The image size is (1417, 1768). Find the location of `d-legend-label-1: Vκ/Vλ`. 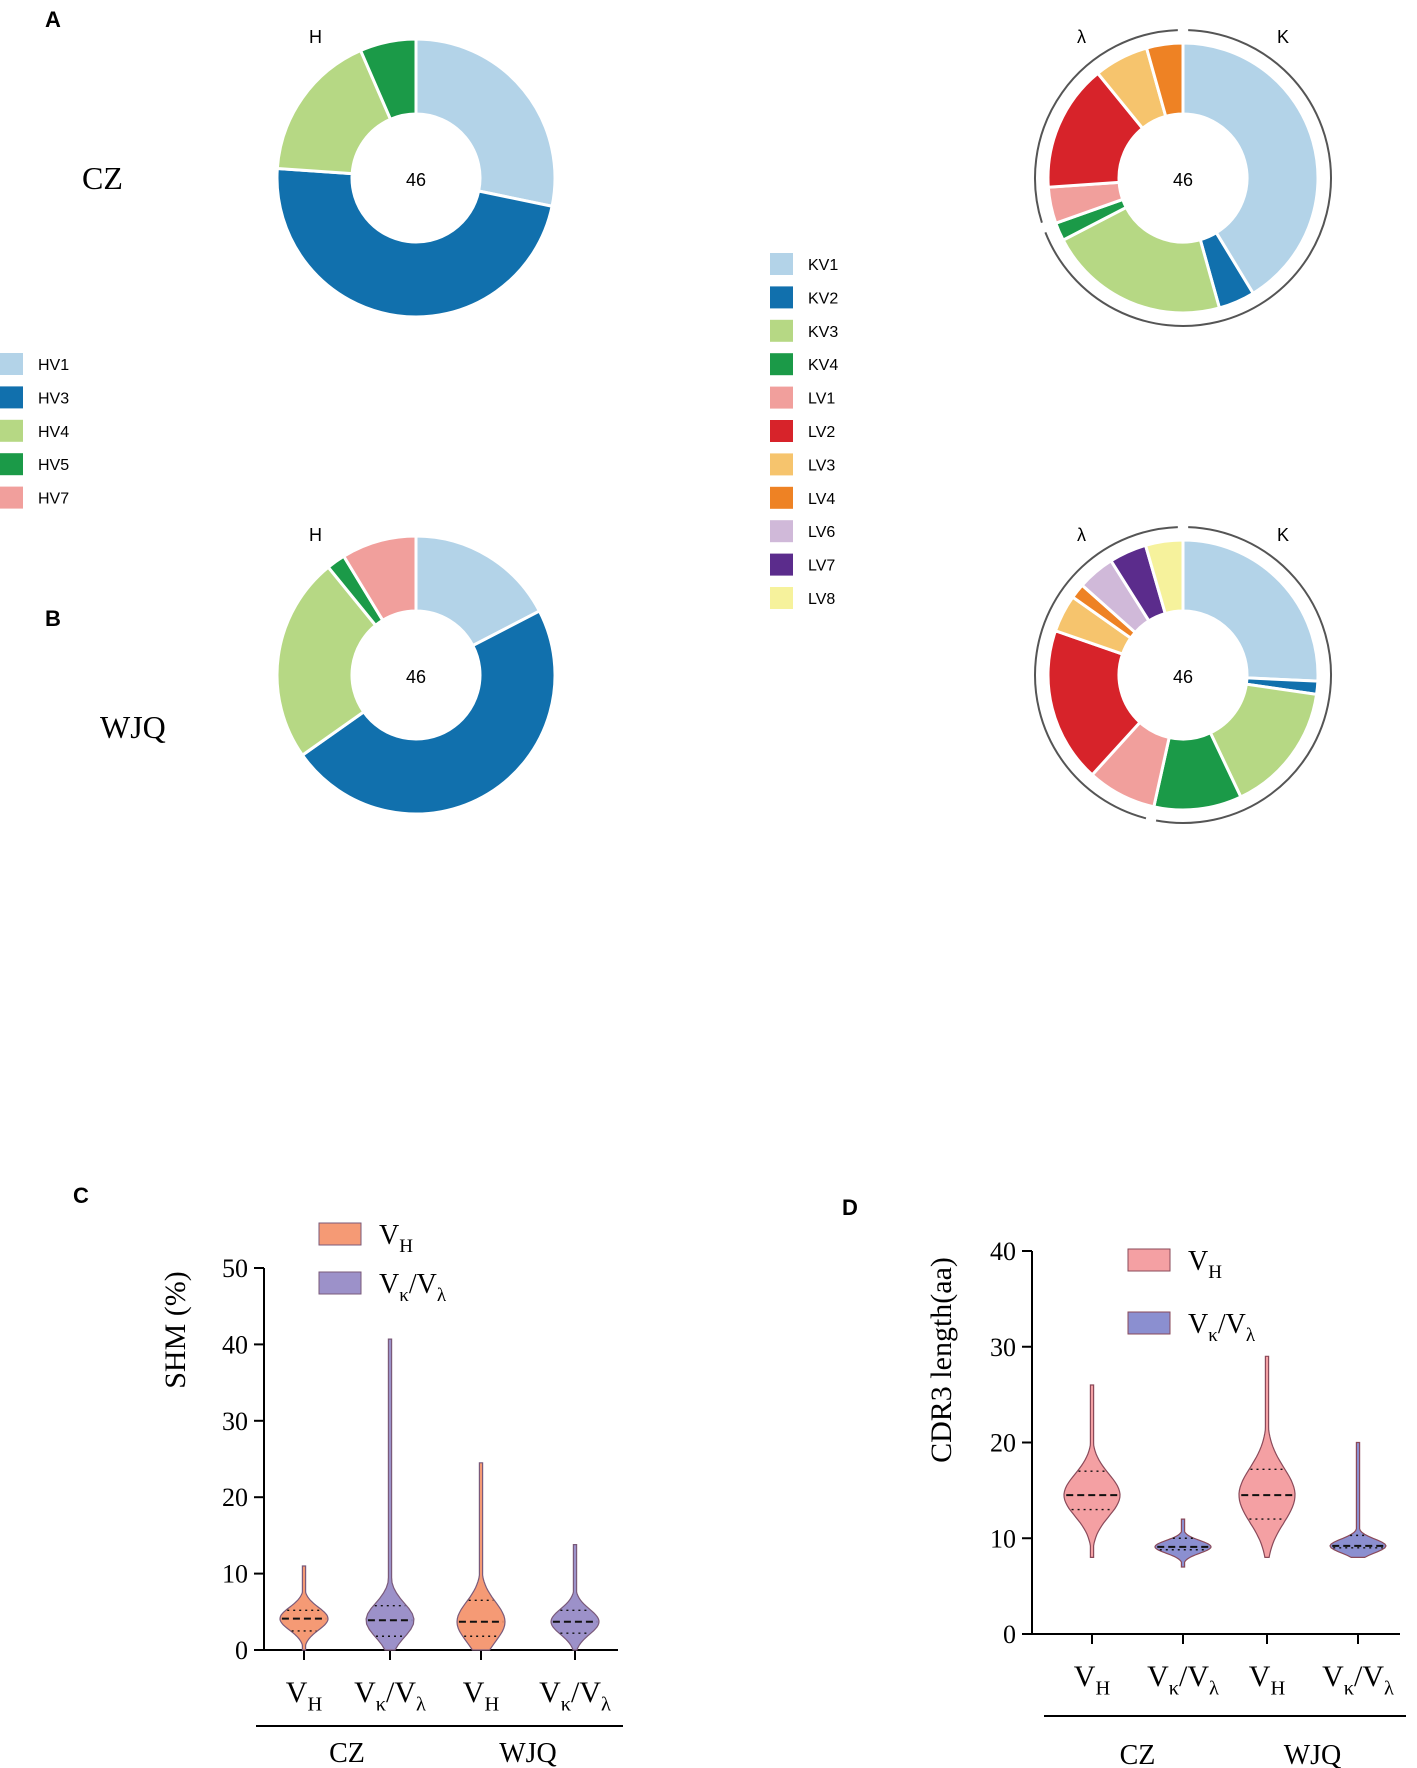

d-legend-label-1: Vκ/Vλ is located at coordinates (1222, 1327).